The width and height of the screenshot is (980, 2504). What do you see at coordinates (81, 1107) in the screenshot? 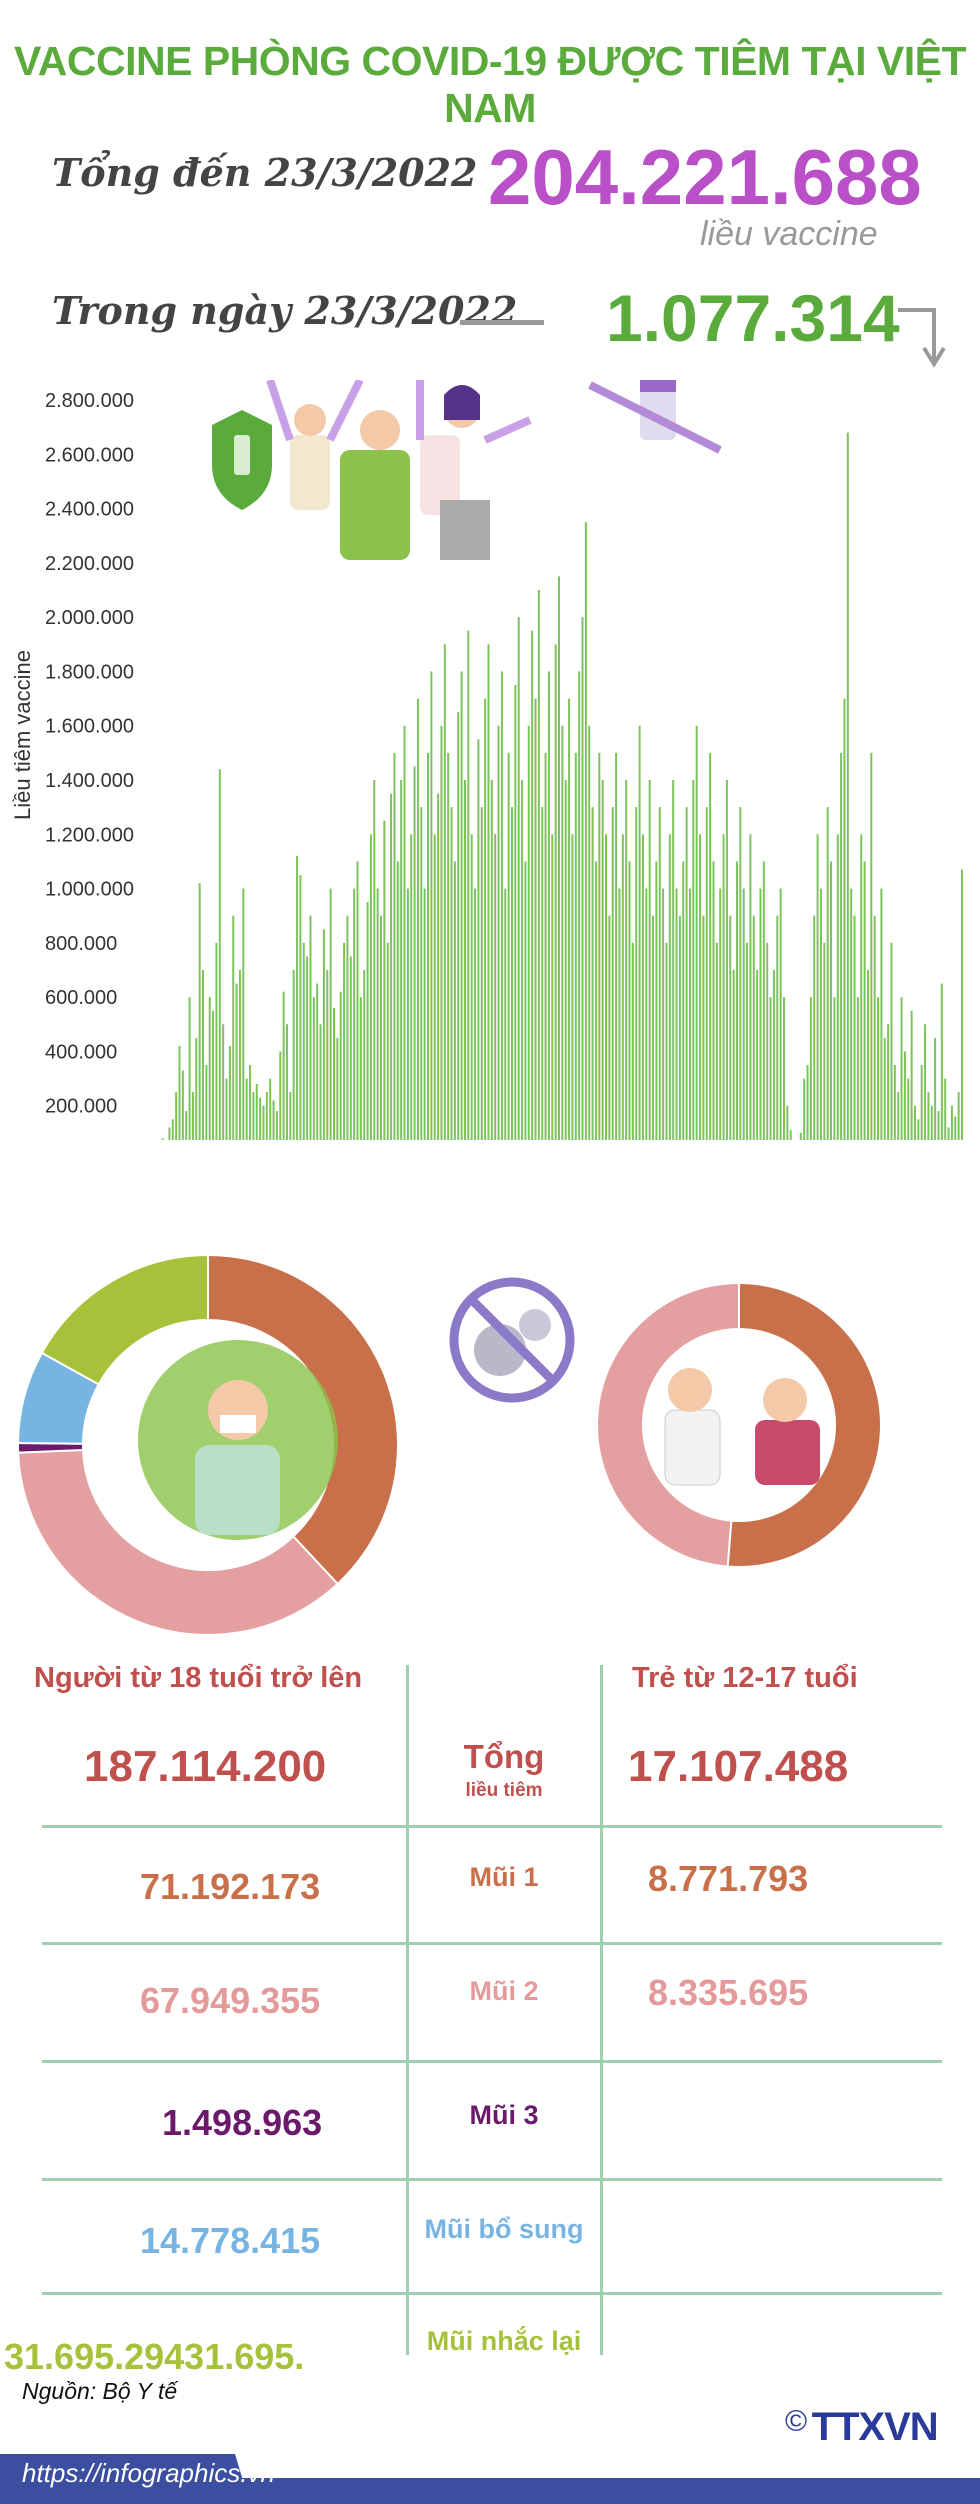
I see `y-tick-label: 200.000` at bounding box center [81, 1107].